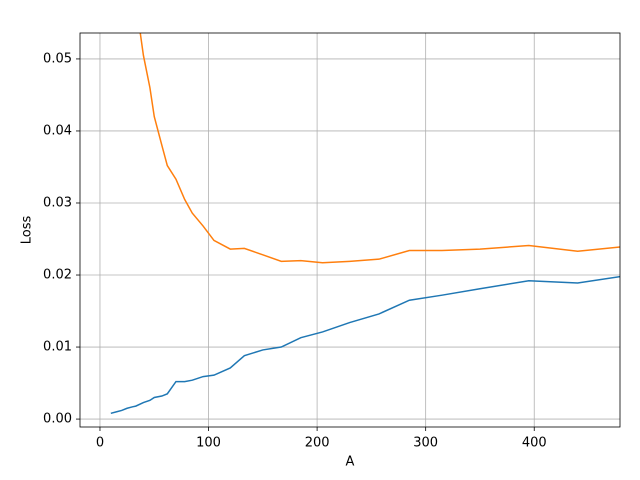 This screenshot has width=640, height=480. Describe the element at coordinates (317, 443) in the screenshot. I see `x-tick-label: 200` at that location.